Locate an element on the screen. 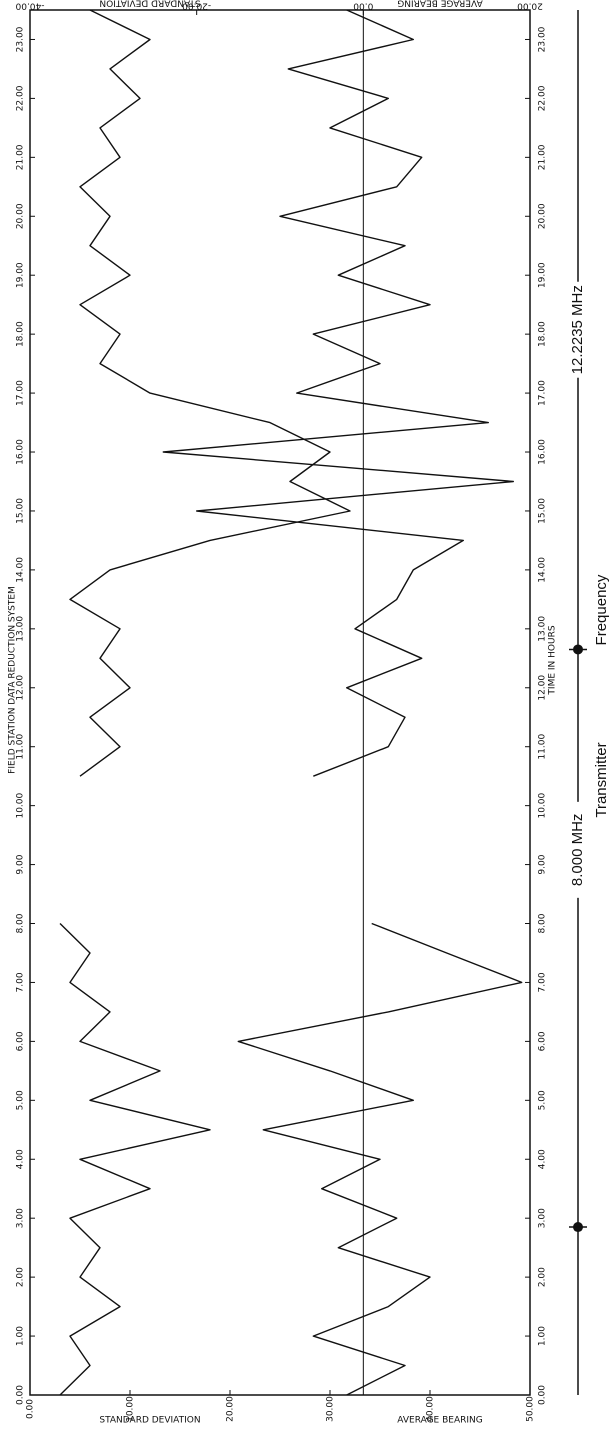 Image resolution: width=612 pixels, height=1438 pixels. frequency-label: 8.000 MHz is located at coordinates (577, 850).